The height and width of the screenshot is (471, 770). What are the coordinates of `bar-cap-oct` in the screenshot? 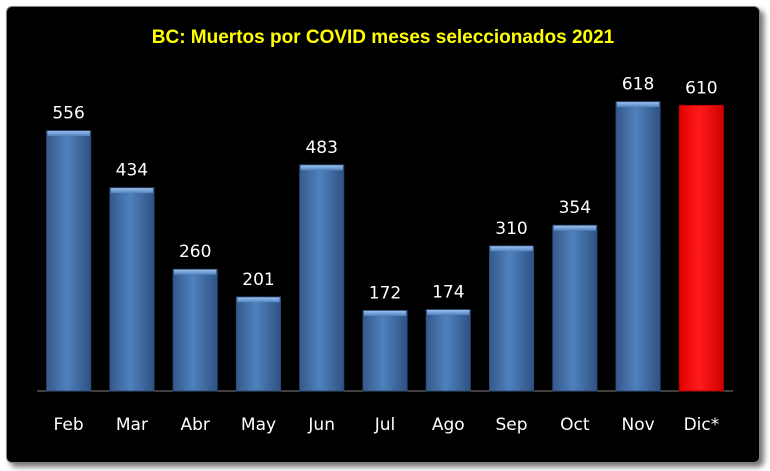 It's located at (574, 228).